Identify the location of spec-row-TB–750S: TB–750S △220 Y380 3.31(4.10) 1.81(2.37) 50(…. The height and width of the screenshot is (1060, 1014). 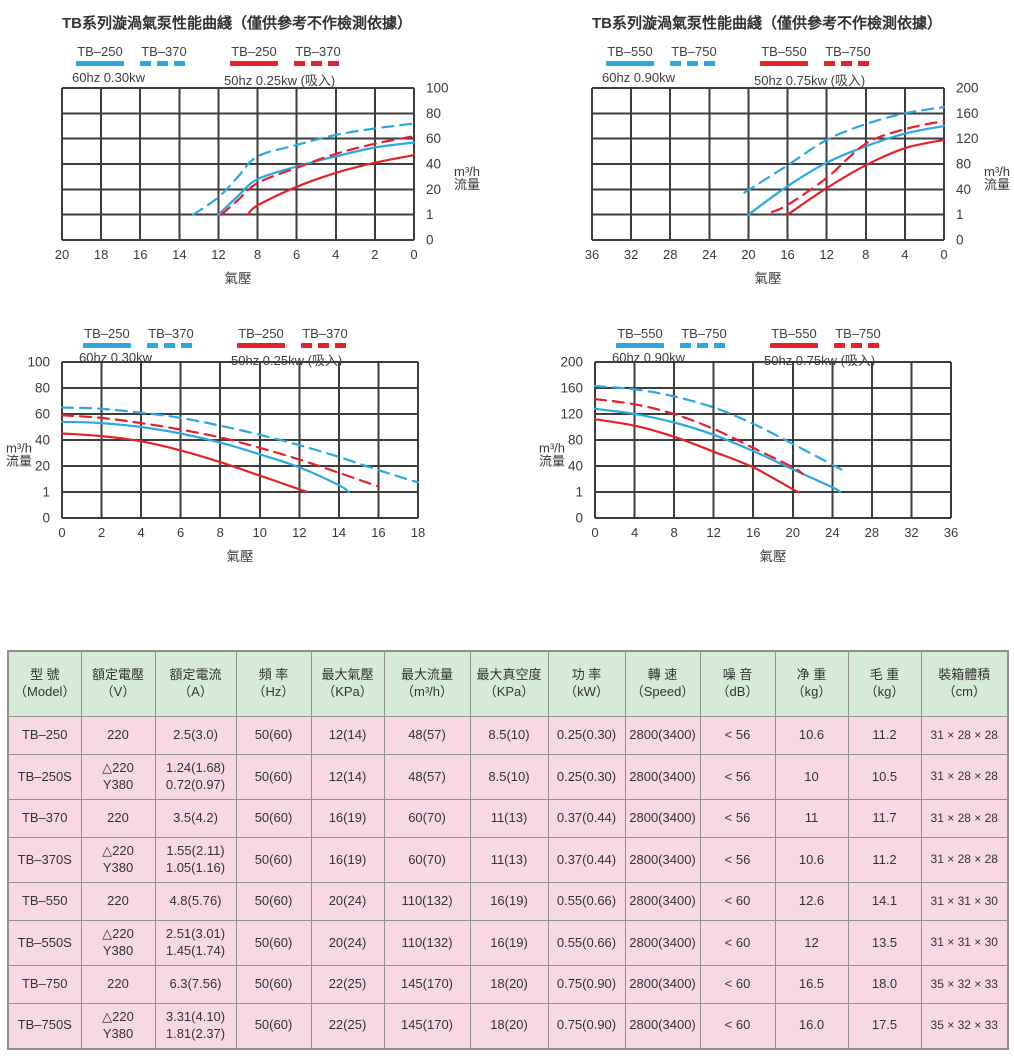
(508, 1026).